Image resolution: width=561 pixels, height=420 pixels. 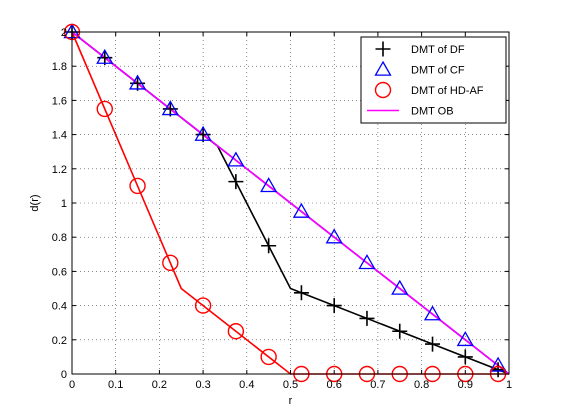 What do you see at coordinates (377, 385) in the screenshot?
I see `x-tick-label: 0.7` at bounding box center [377, 385].